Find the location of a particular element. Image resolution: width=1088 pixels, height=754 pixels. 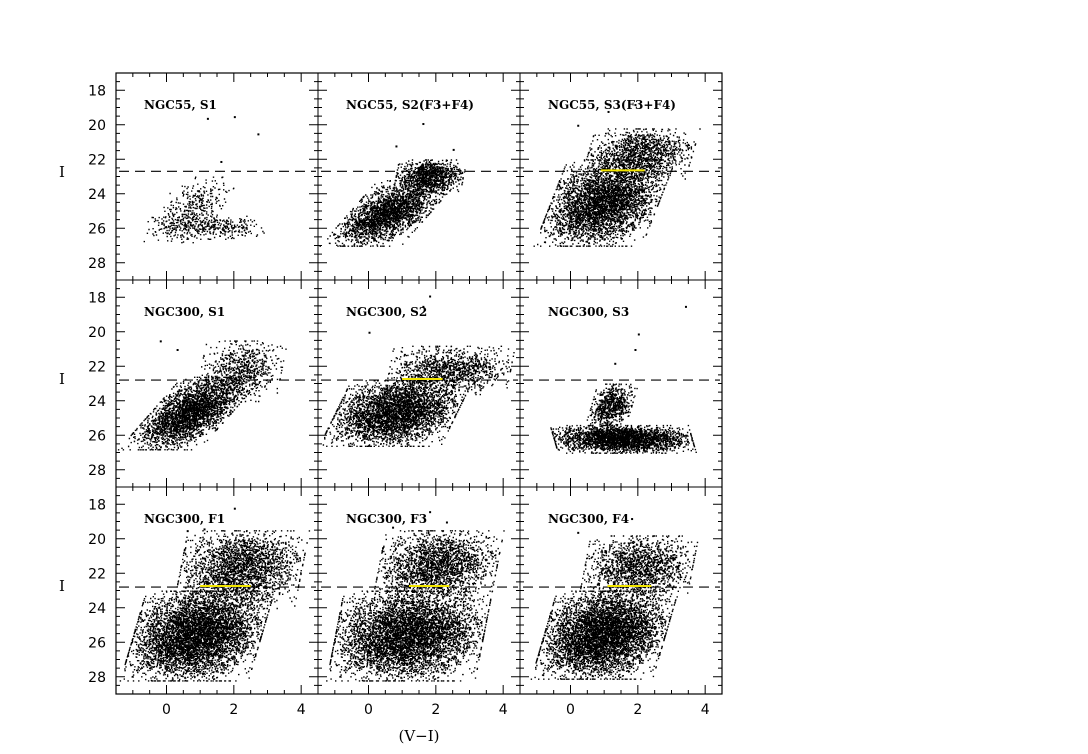

panel-label: NGC300, S1 is located at coordinates (184, 312).